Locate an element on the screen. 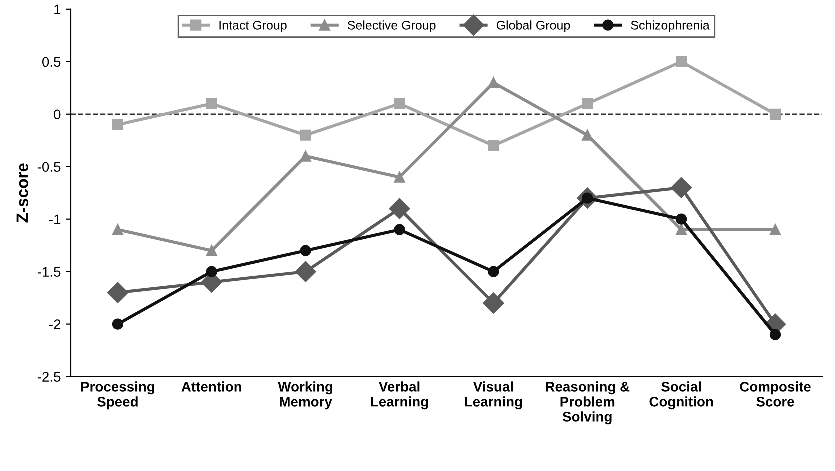  legend-label: Intact Group is located at coordinates (253, 26).